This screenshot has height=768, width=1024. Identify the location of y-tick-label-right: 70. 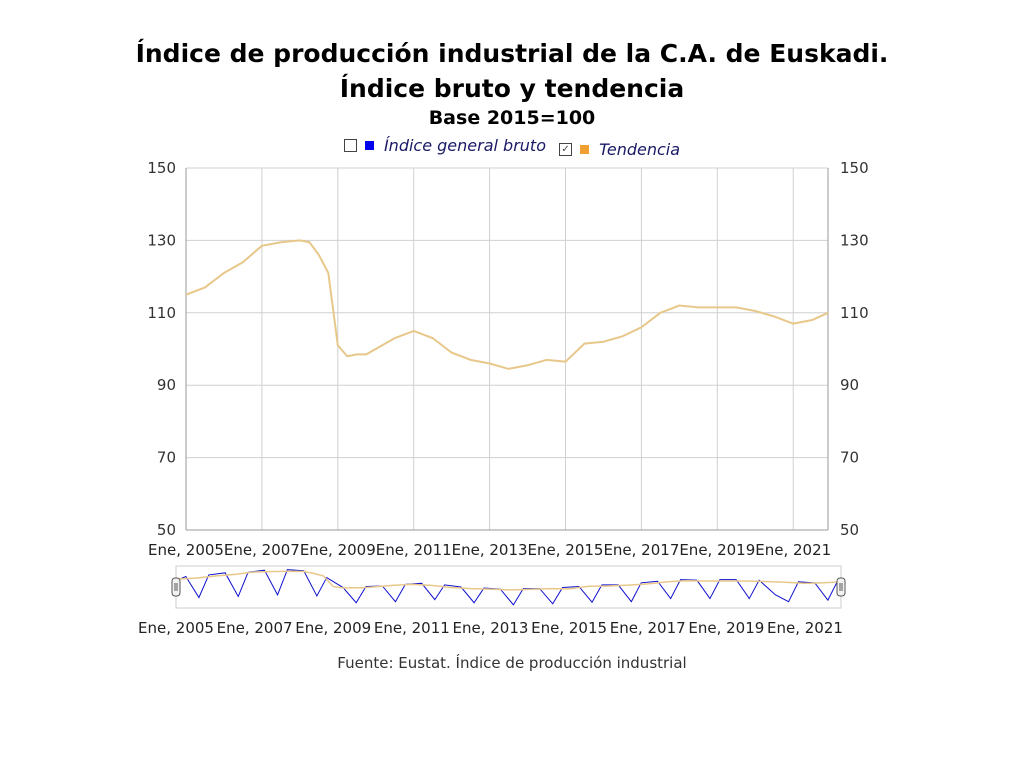
(849, 458).